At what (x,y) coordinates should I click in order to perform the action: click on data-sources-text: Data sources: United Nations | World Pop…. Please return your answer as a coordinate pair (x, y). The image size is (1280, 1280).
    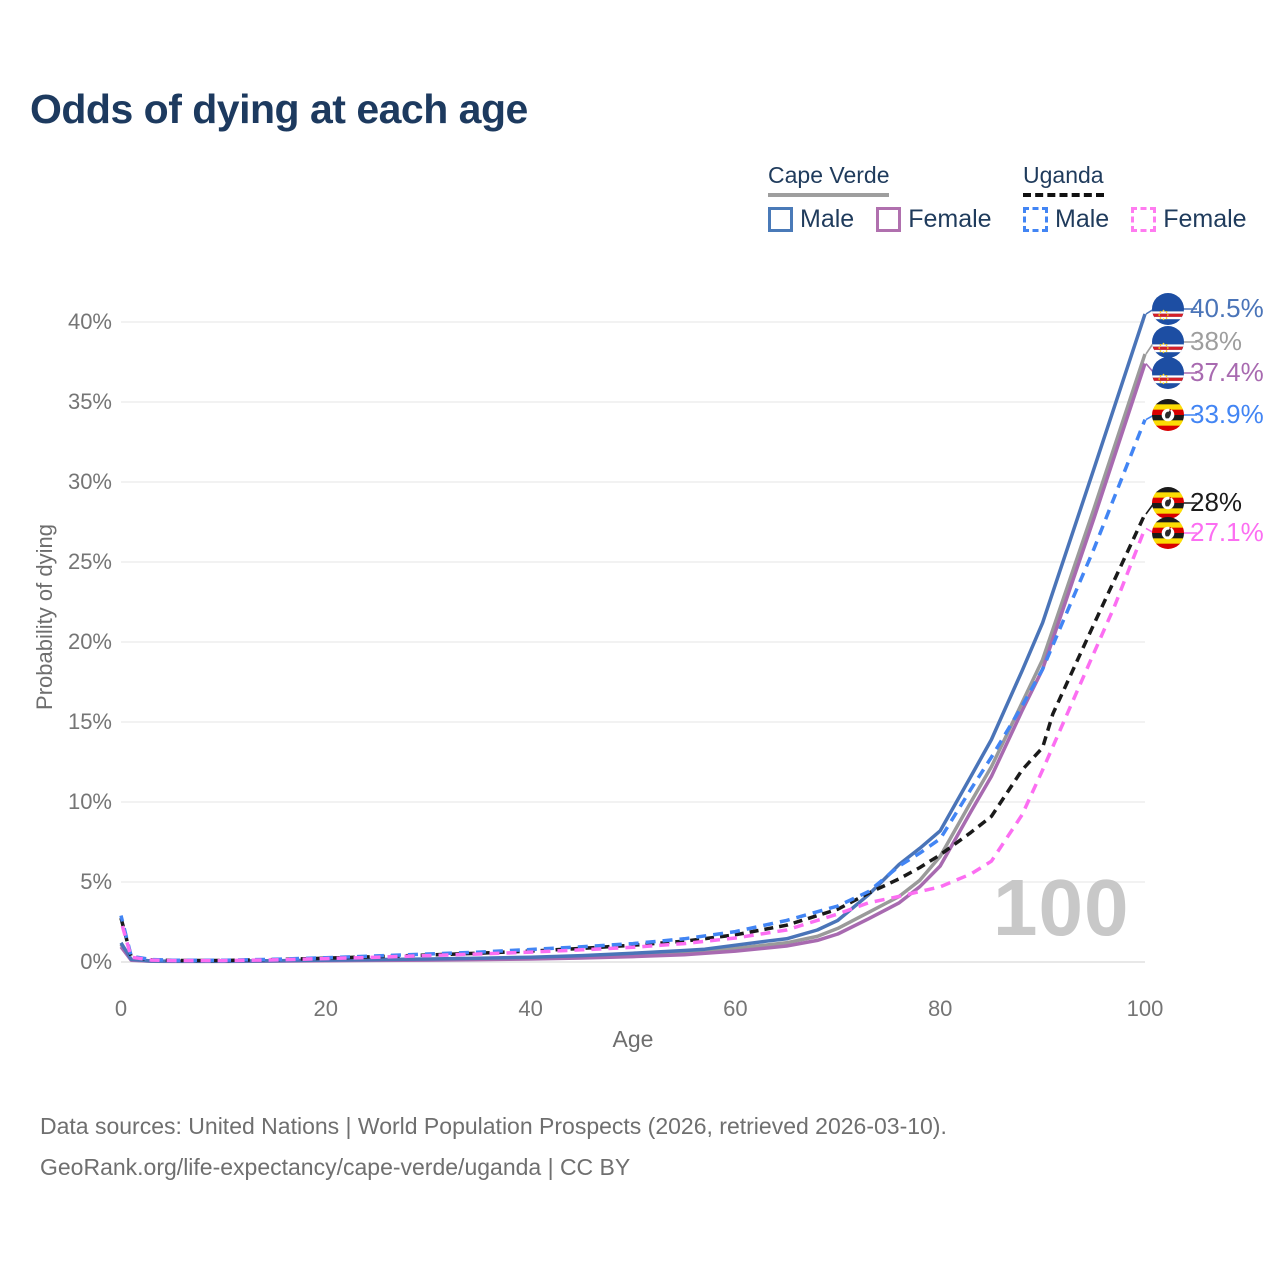
    Looking at the image, I should click on (493, 1126).